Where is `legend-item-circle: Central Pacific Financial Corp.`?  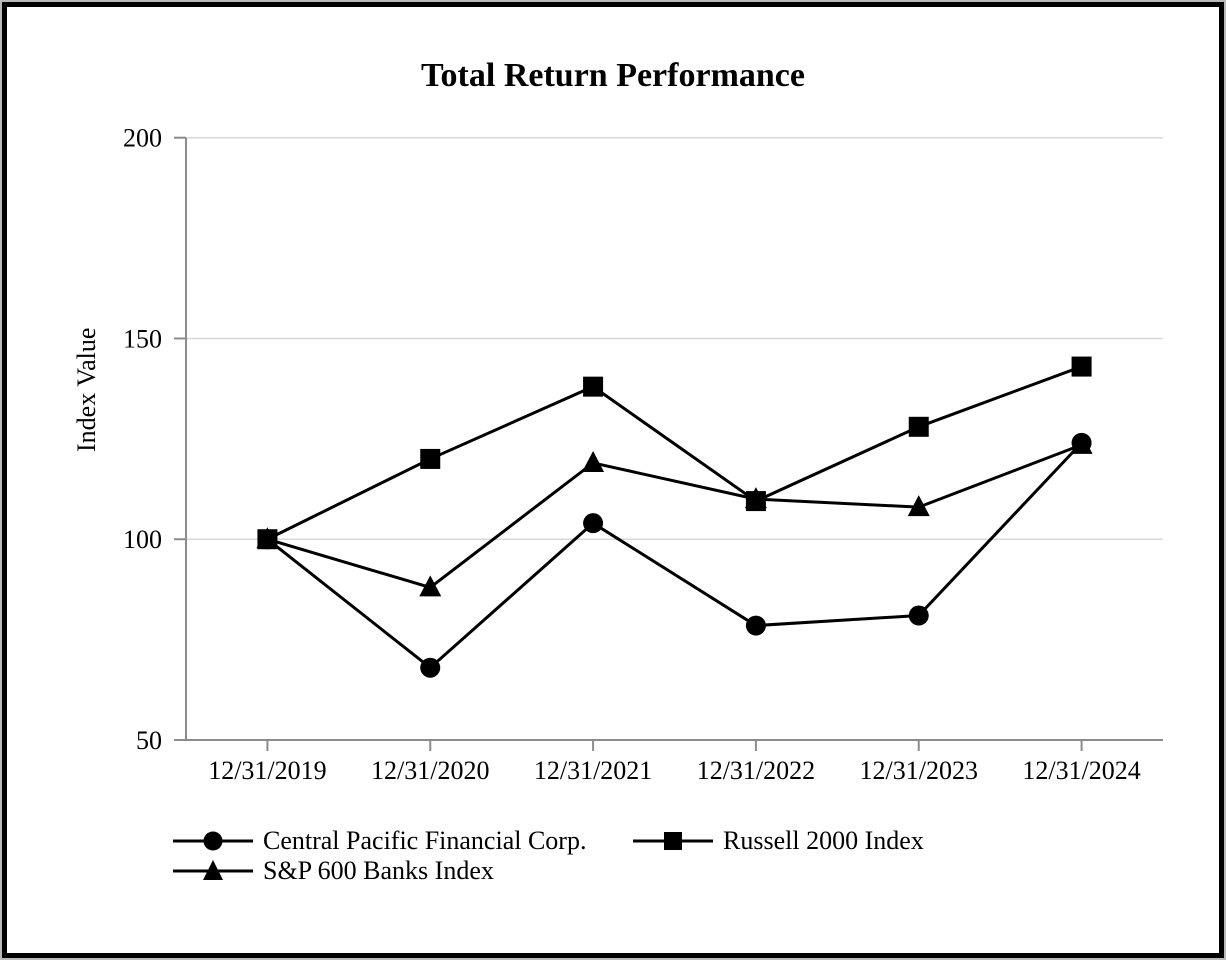
legend-item-circle: Central Pacific Financial Corp. is located at coordinates (403, 841).